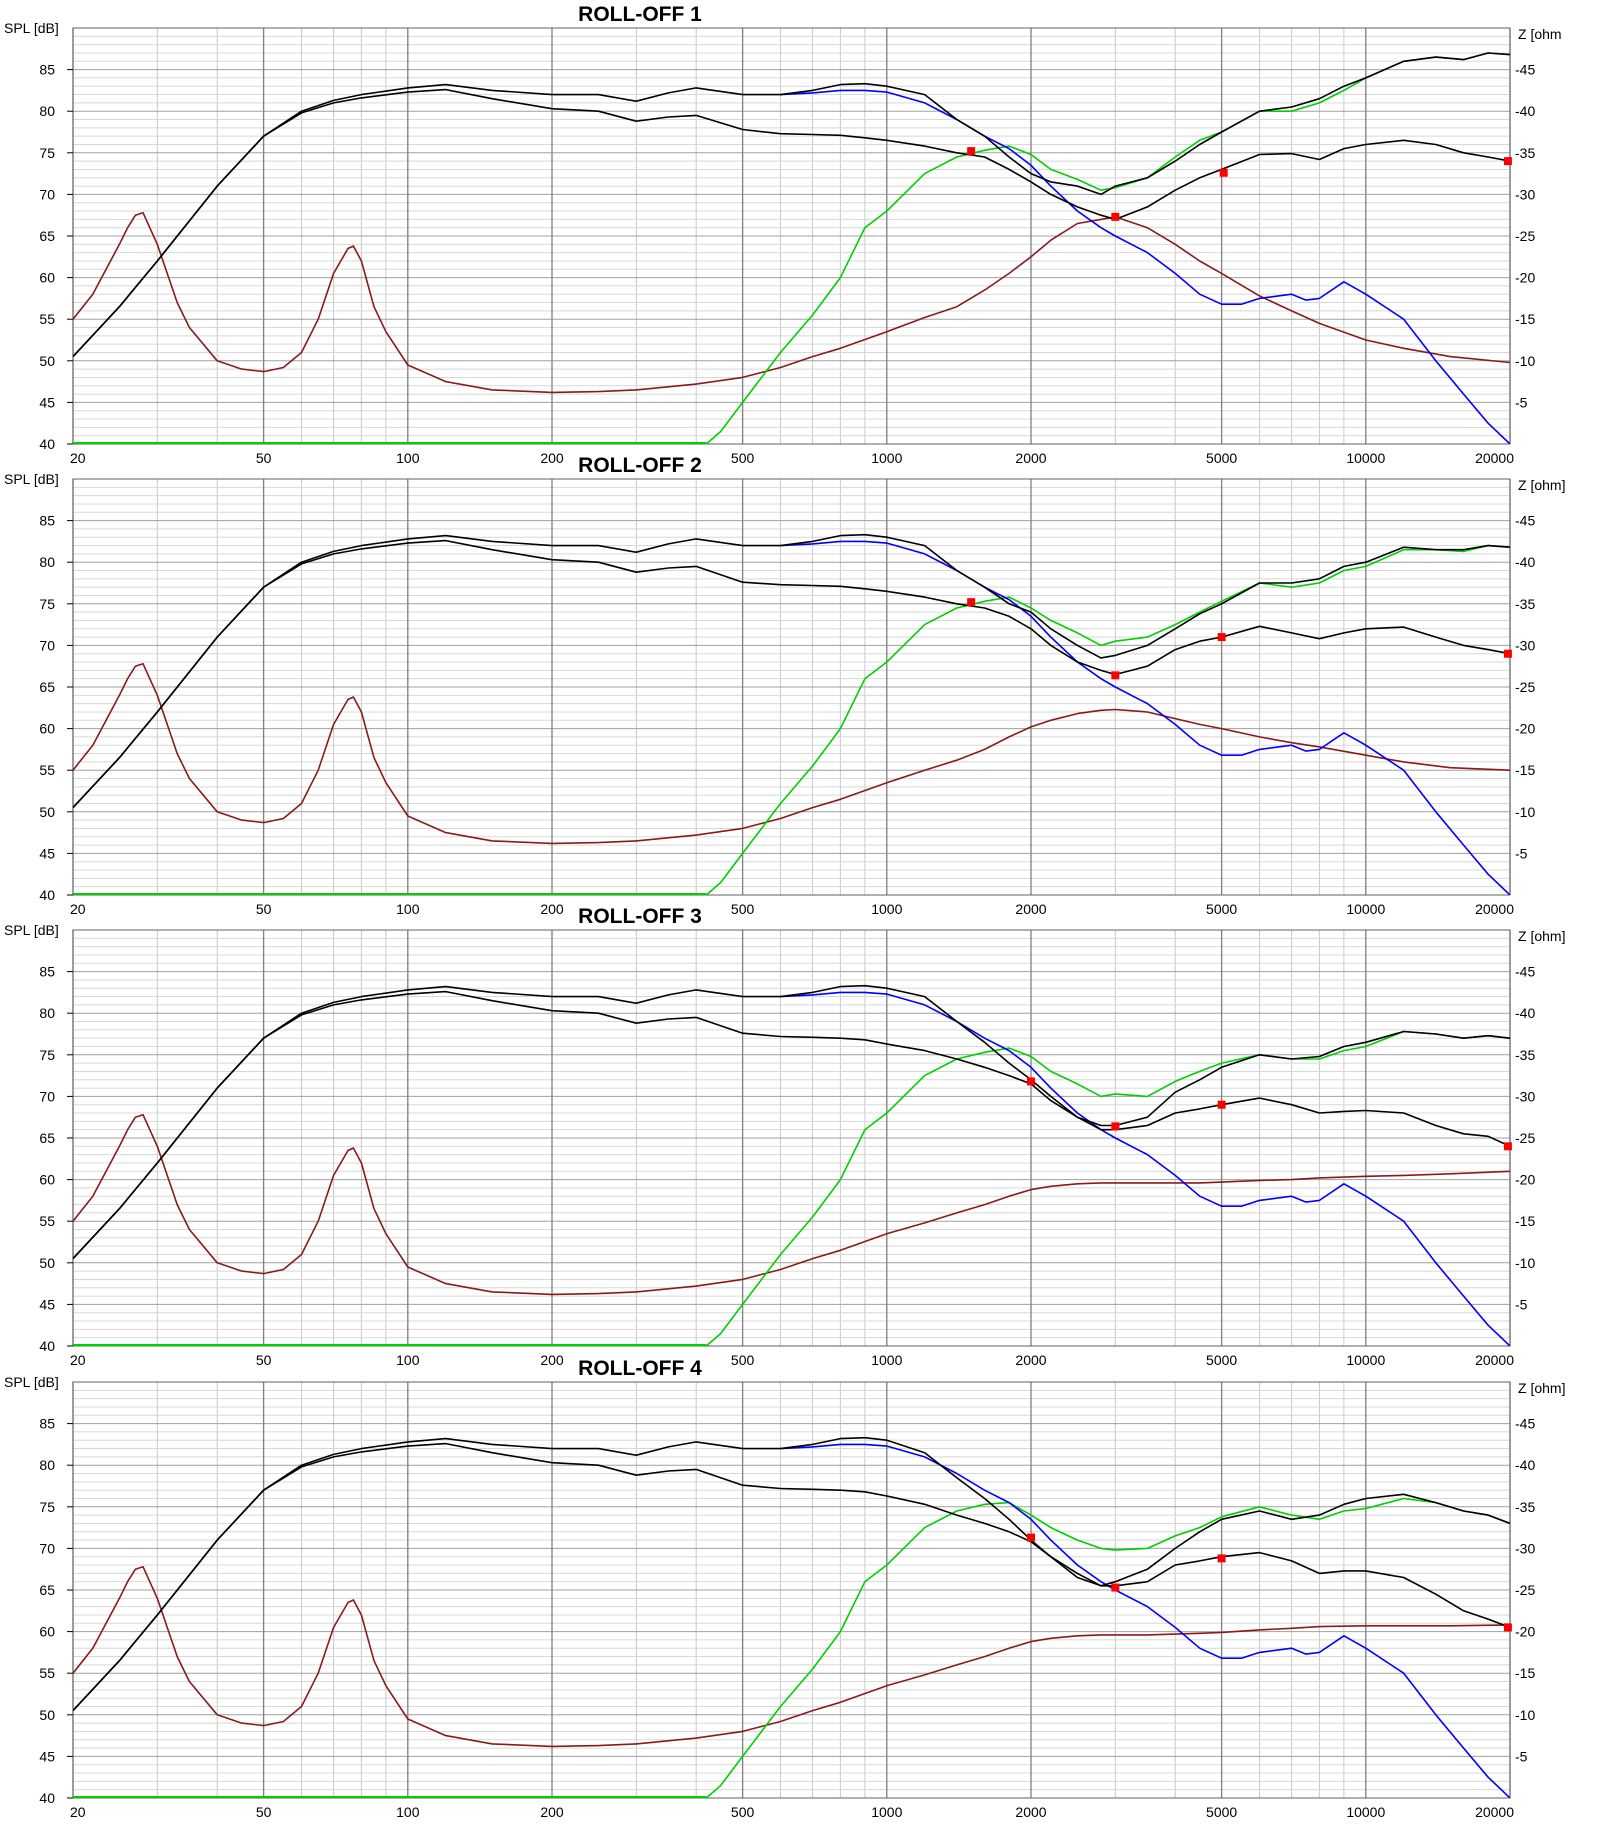  What do you see at coordinates (47, 1632) in the screenshot?
I see `y-tick-label: 60` at bounding box center [47, 1632].